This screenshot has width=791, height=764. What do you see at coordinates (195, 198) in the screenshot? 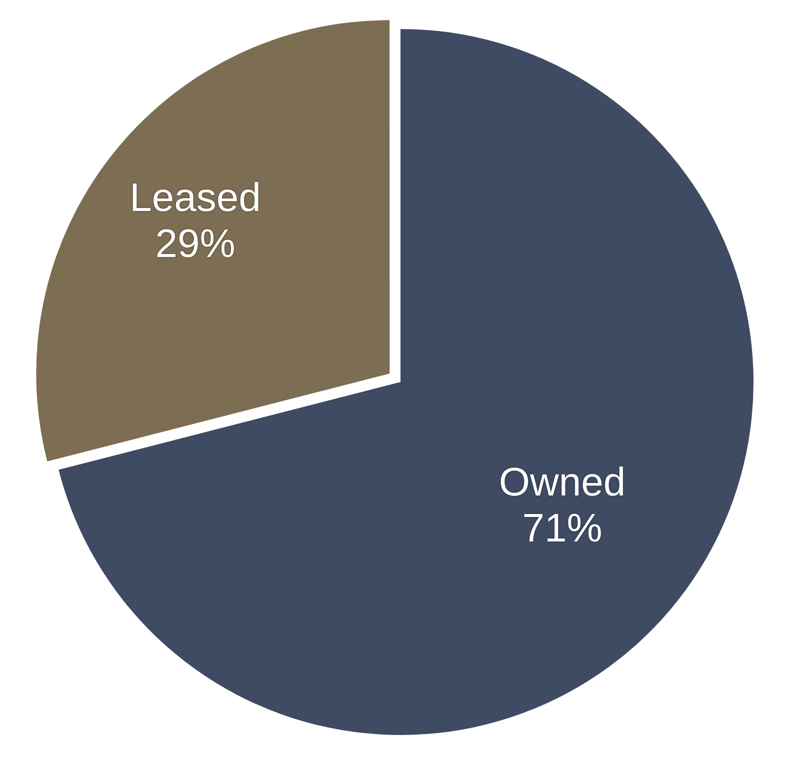
I see `slice-label: Leased` at bounding box center [195, 198].